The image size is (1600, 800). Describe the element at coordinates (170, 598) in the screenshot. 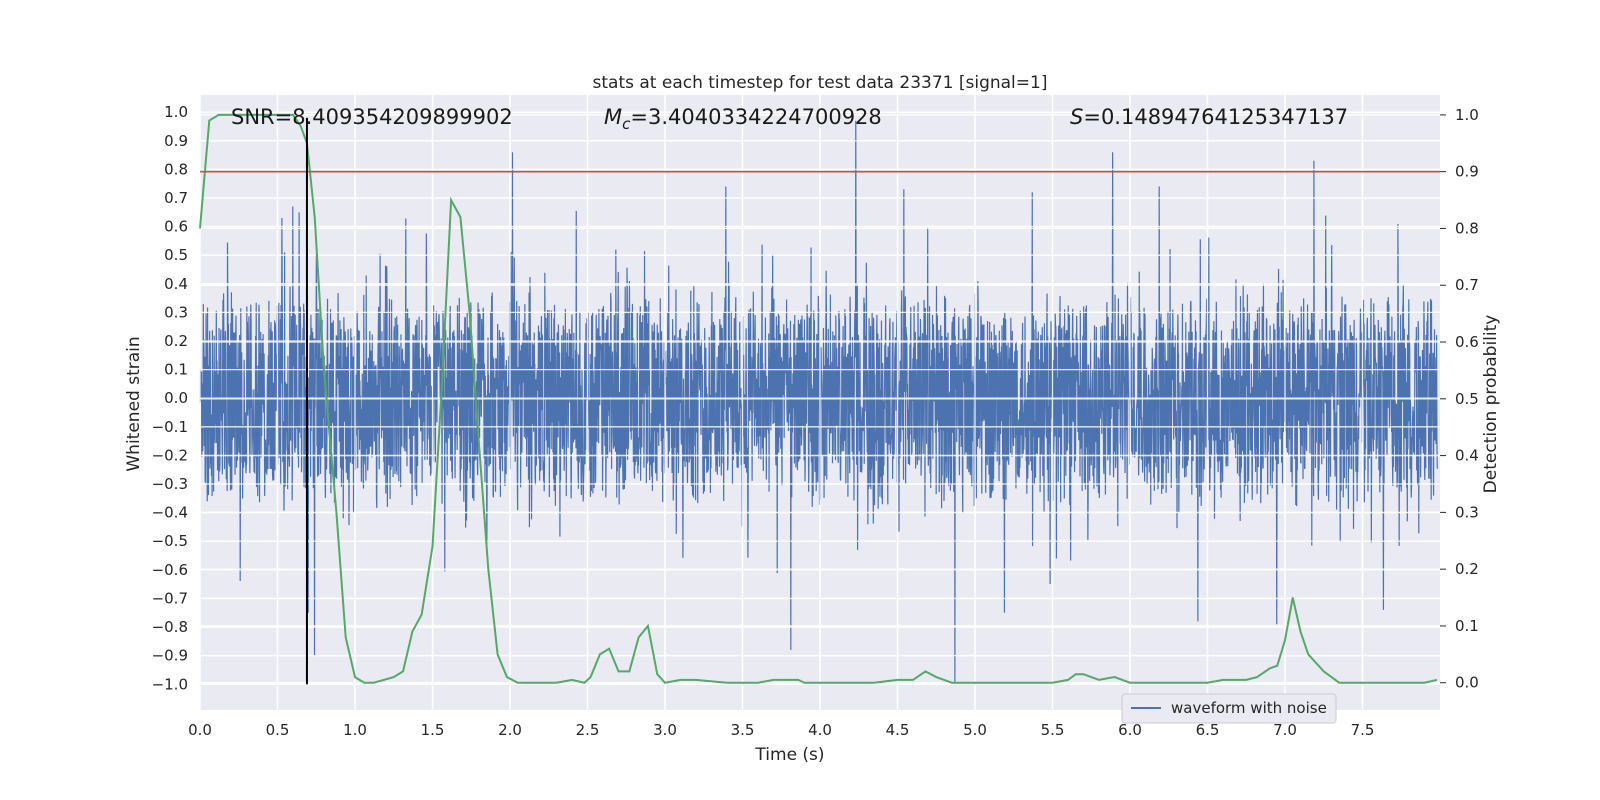

I see `y-left-tick-label: −0.7` at that location.